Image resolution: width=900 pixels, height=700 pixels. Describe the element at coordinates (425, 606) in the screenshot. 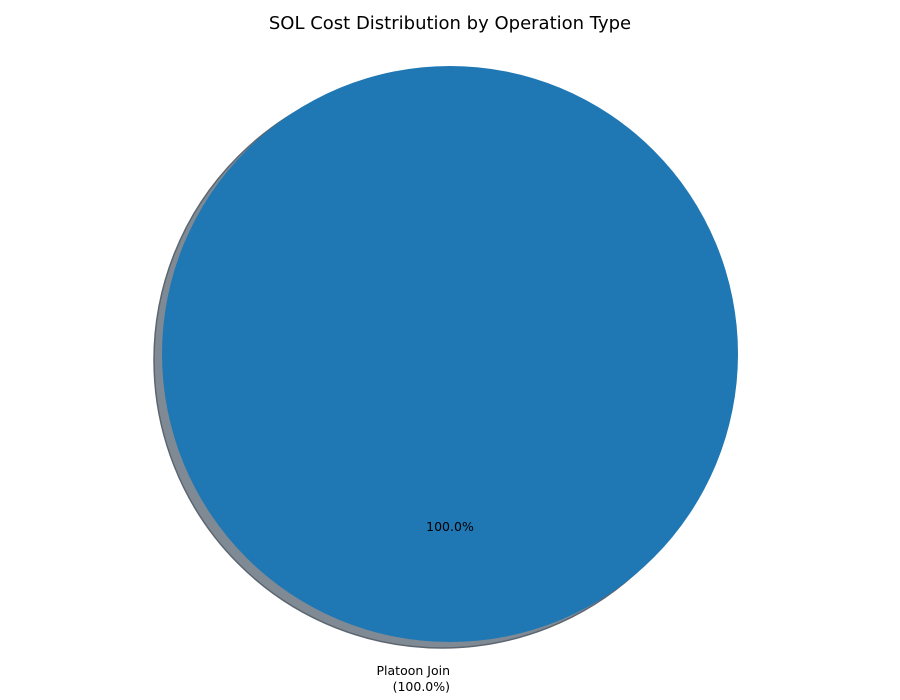

I see `pie-labels: 100.0% Platoon Join (100.0%)` at that location.